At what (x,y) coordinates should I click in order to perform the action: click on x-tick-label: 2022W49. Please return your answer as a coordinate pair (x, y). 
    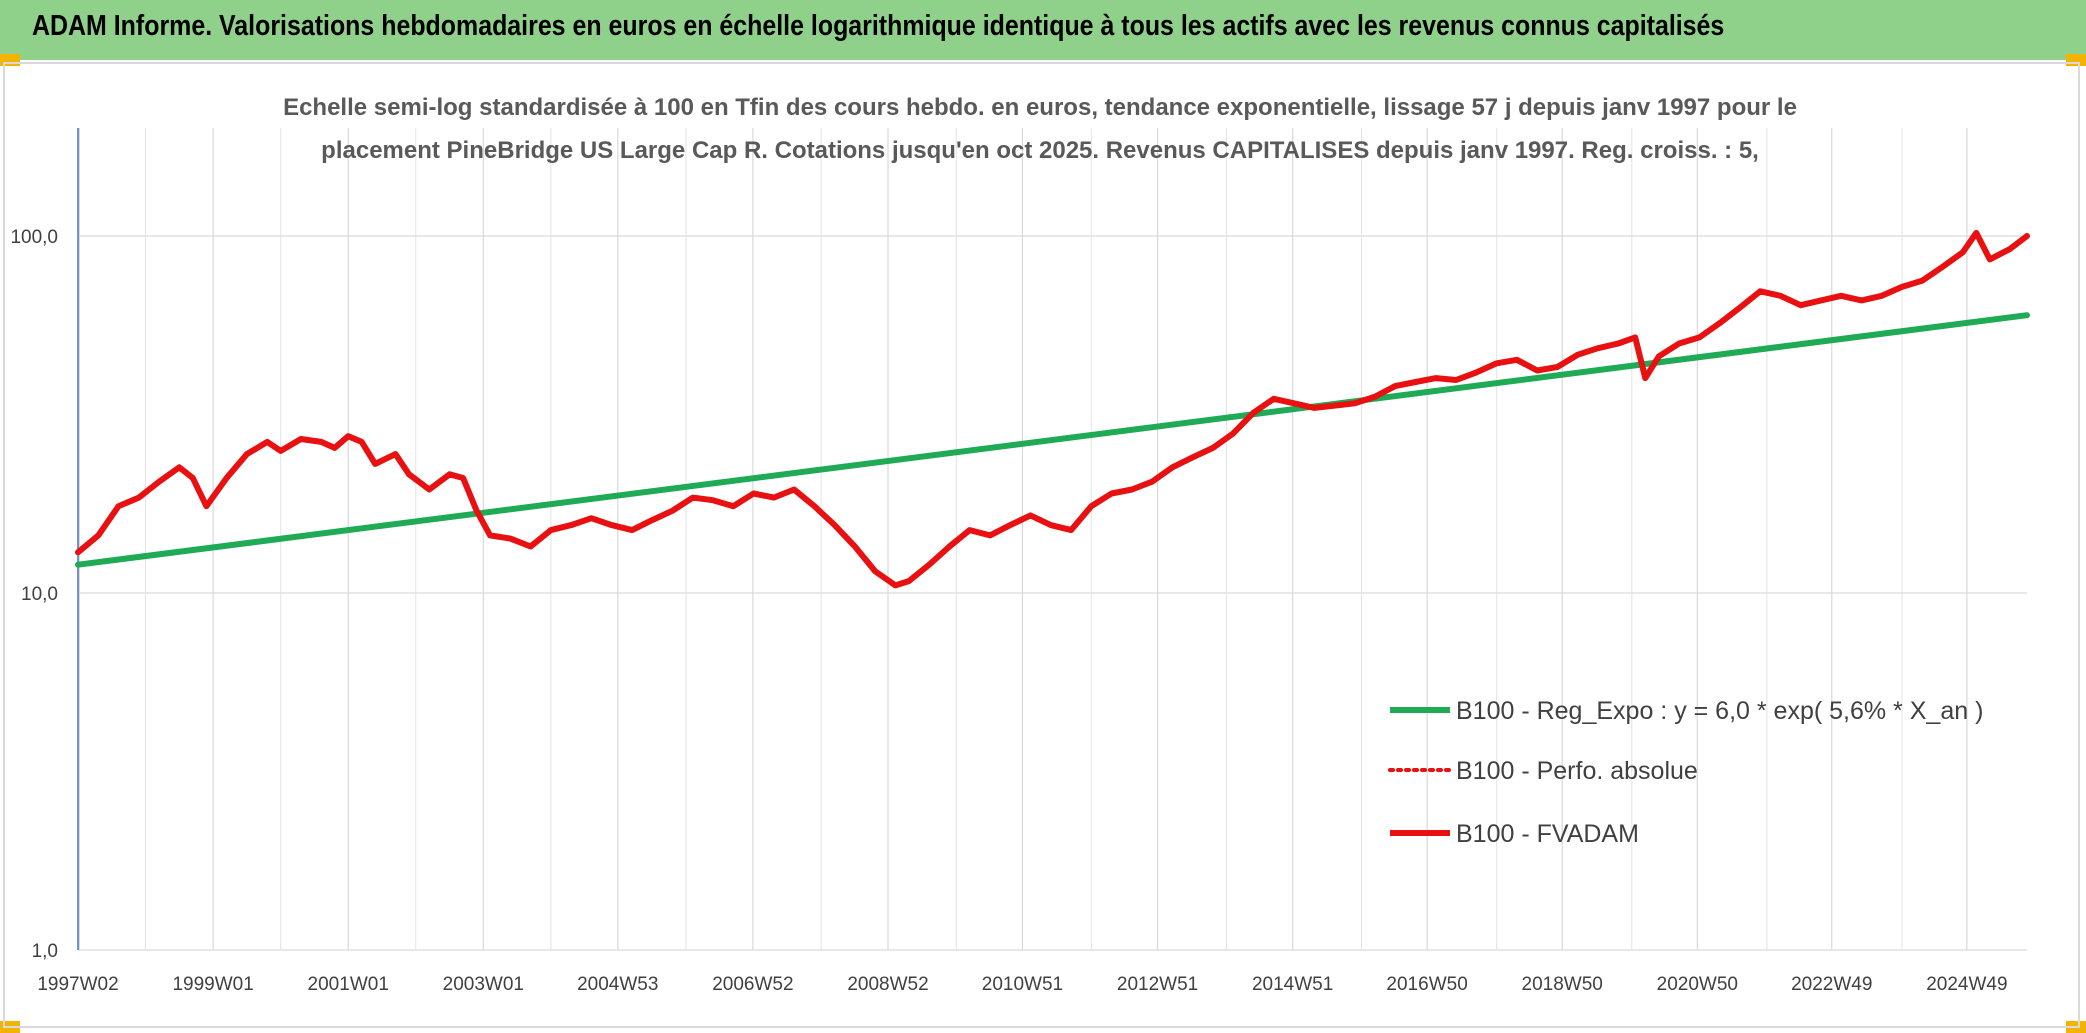
    Looking at the image, I should click on (1831, 984).